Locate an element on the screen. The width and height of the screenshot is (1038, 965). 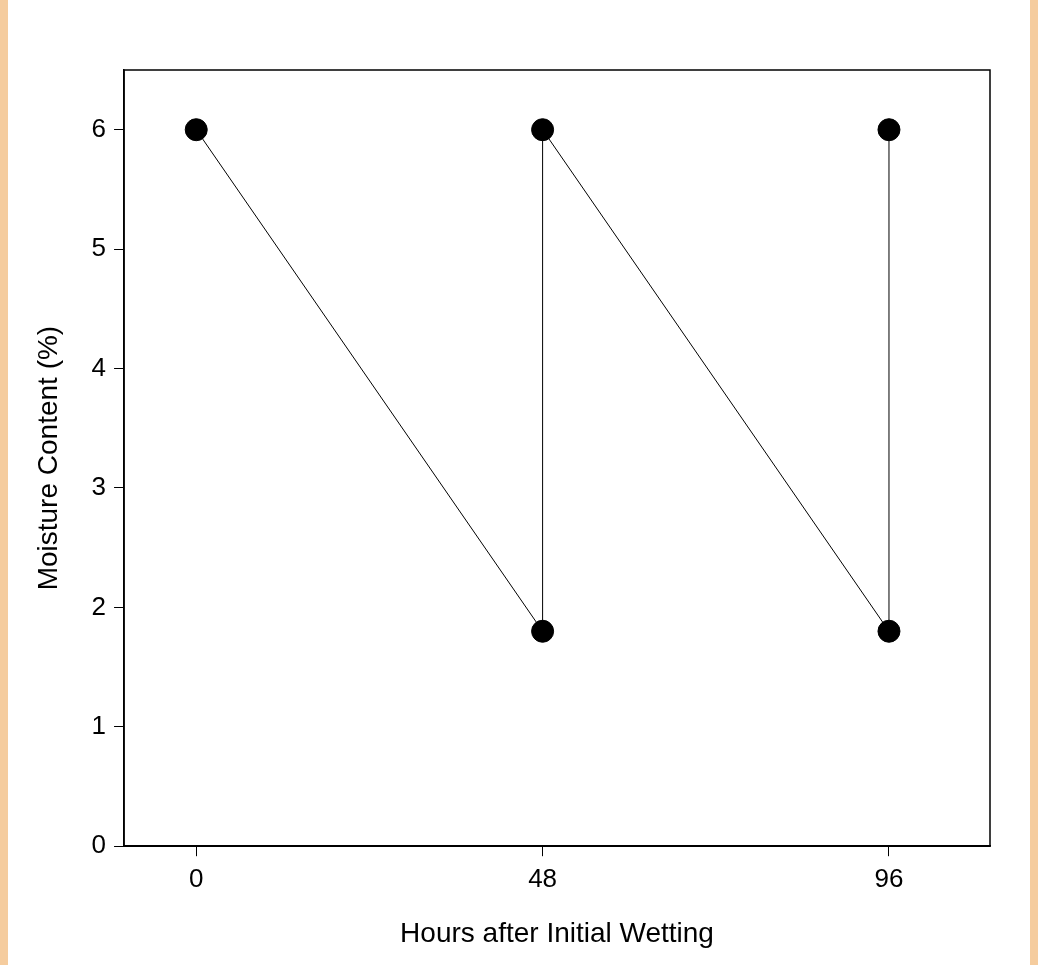
y-tick-label: 1 is located at coordinates (99, 724).